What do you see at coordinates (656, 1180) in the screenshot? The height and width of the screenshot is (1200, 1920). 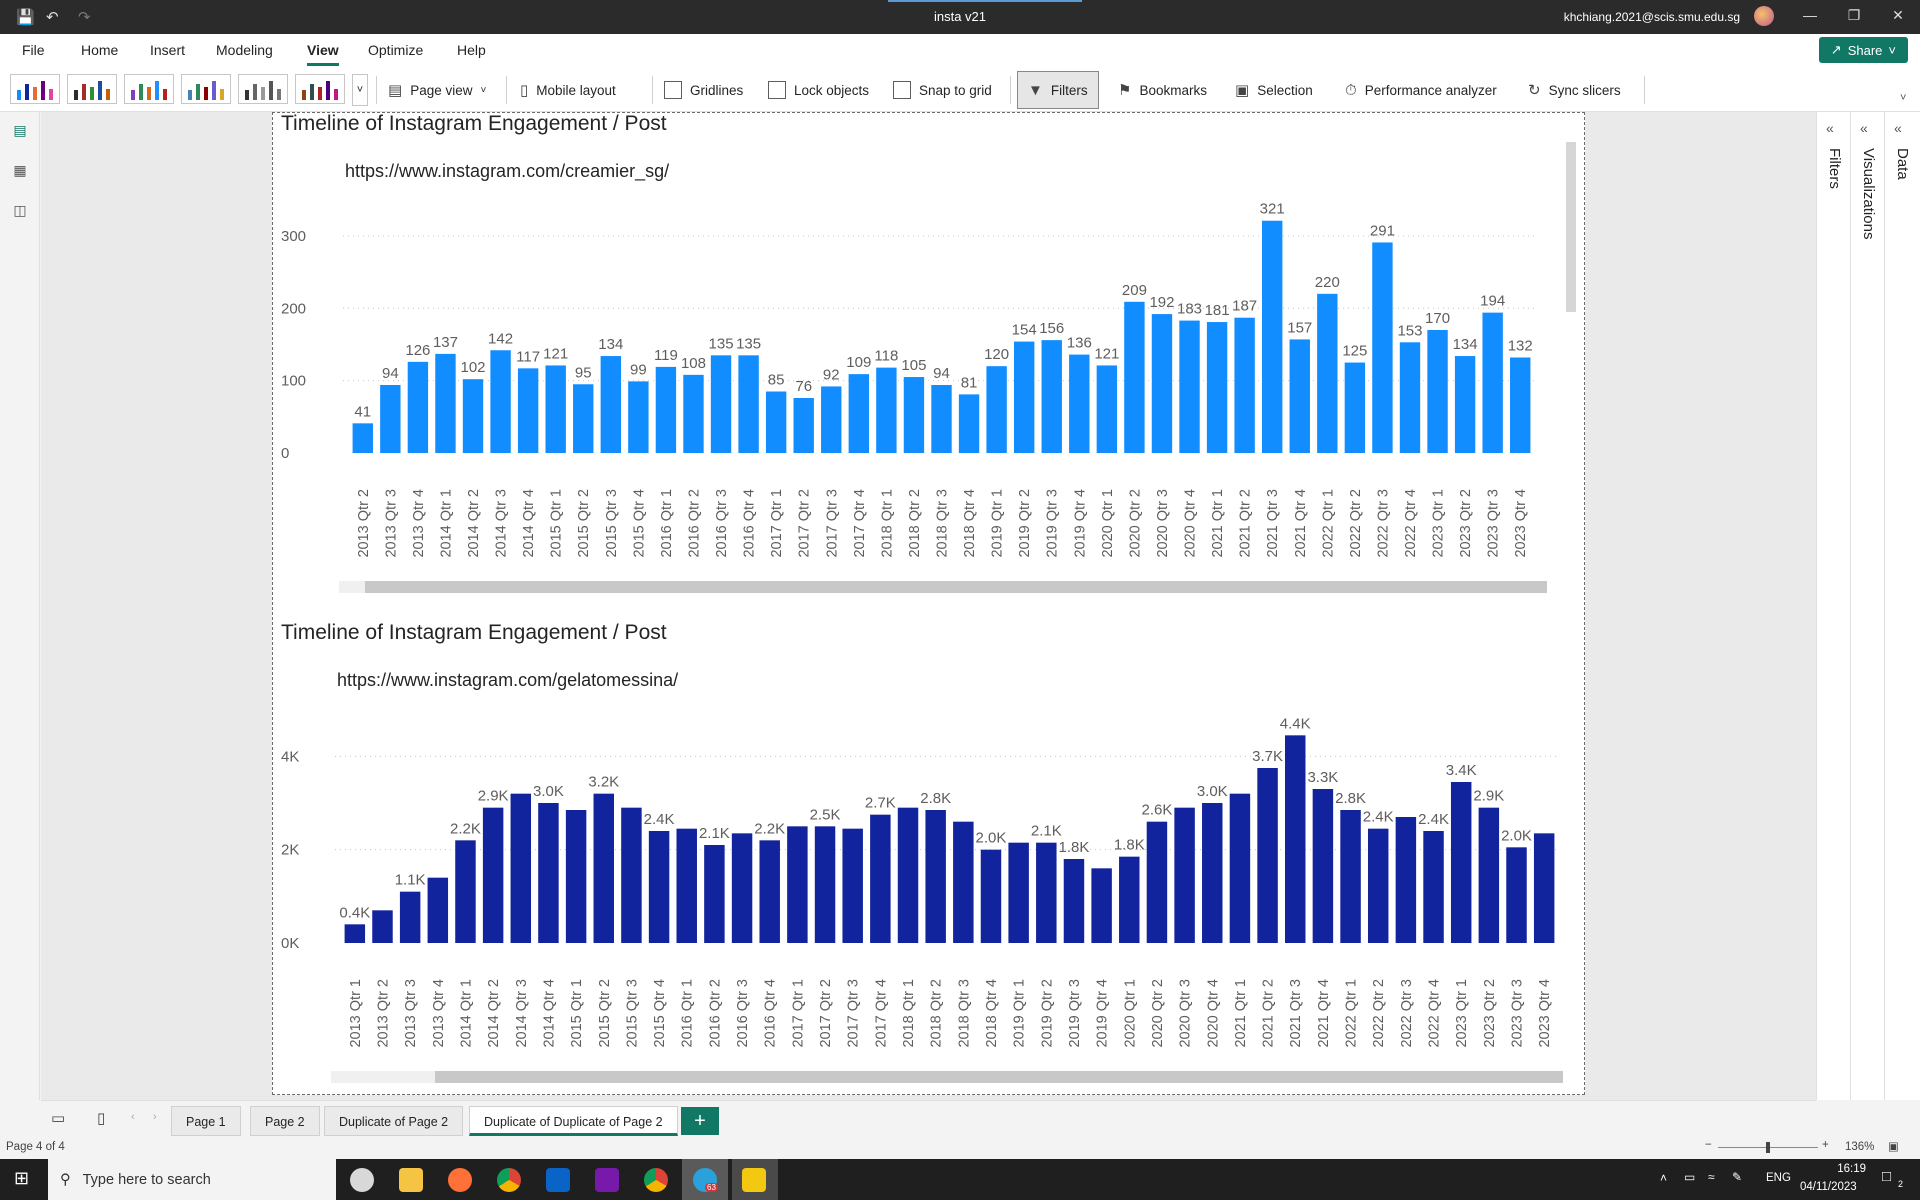 I see `chrome-profile-icon` at bounding box center [656, 1180].